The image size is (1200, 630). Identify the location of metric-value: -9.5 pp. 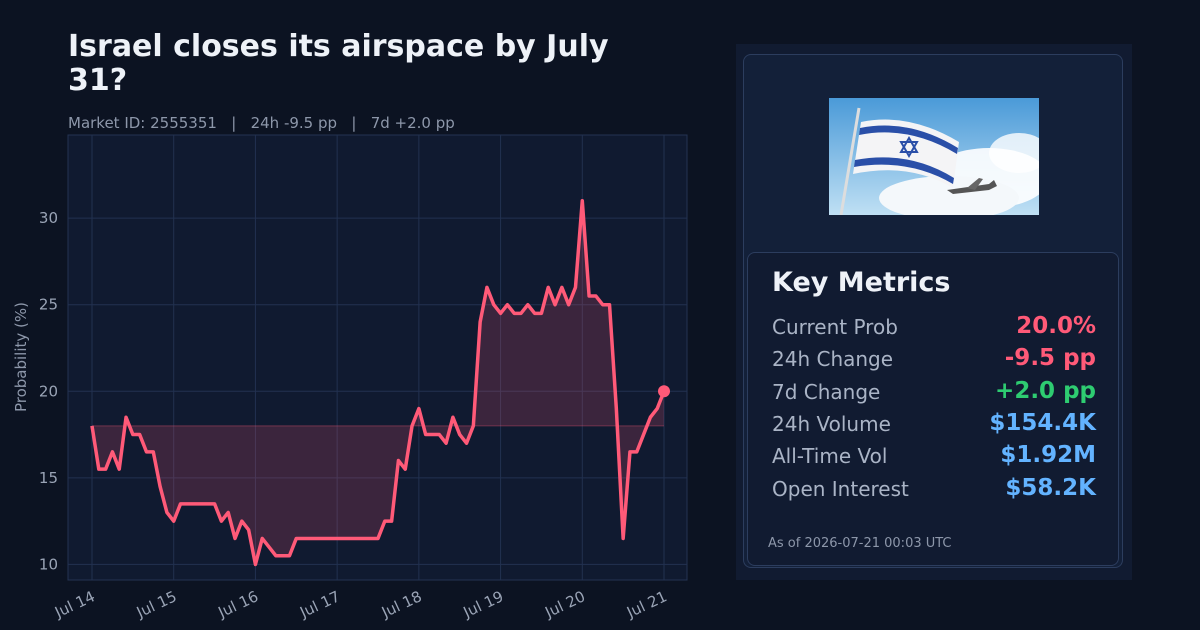
(1050, 358).